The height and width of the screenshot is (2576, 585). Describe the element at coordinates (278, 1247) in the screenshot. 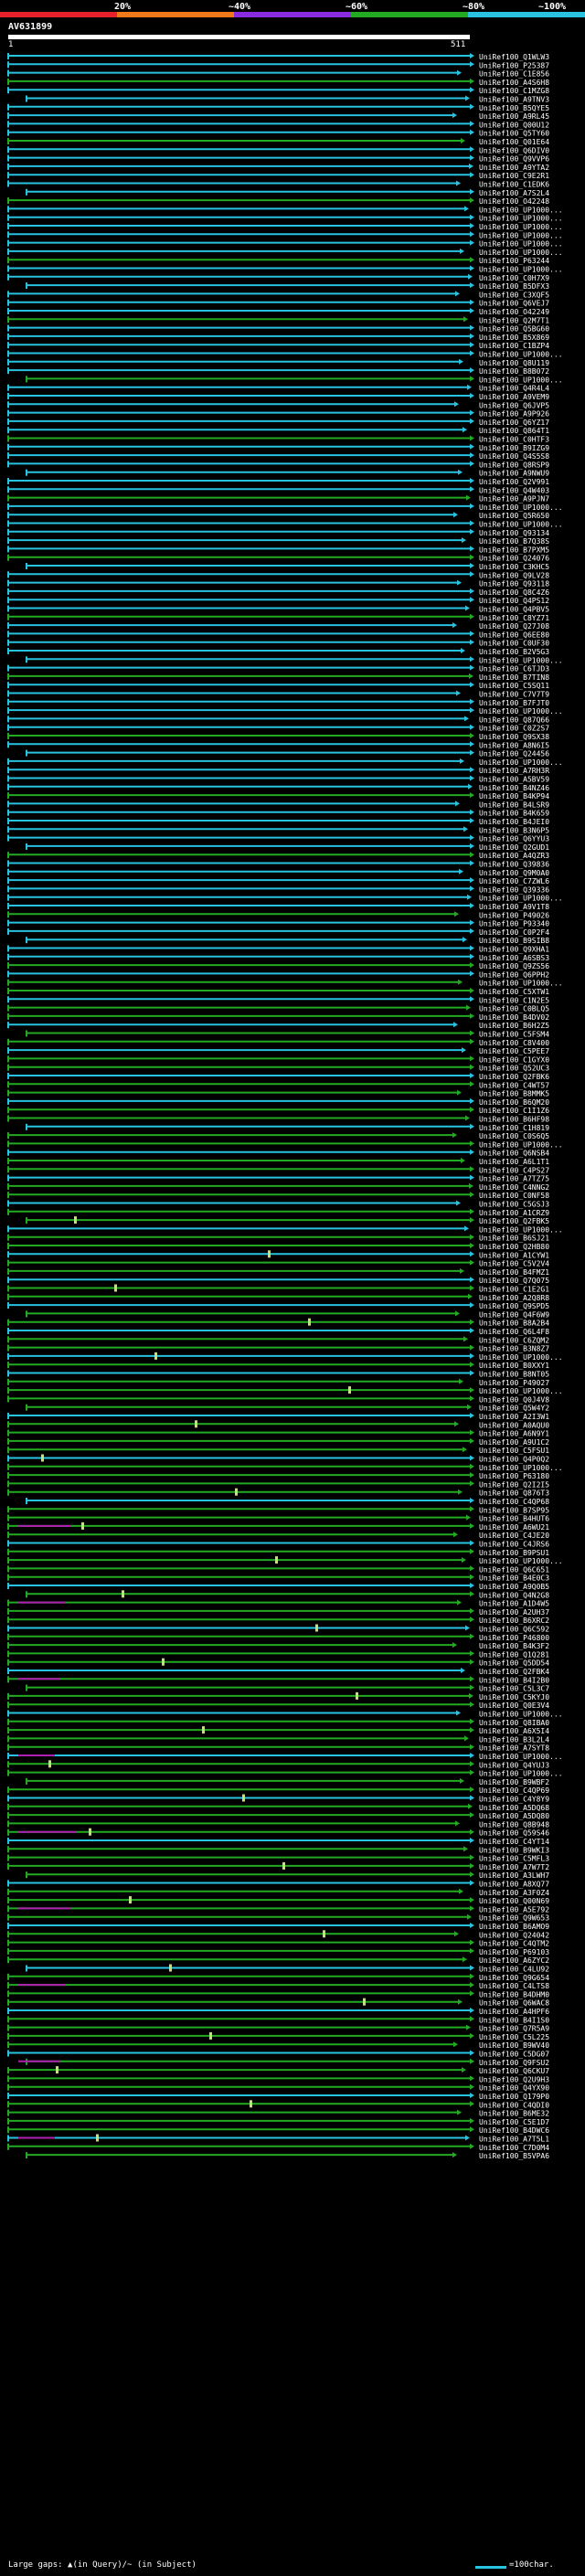

I see `hit-row: UniRef100_Q2HB80` at that location.